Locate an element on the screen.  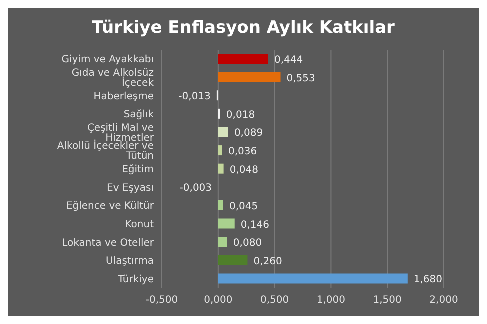
data-label: -0,003 is located at coordinates (196, 188).